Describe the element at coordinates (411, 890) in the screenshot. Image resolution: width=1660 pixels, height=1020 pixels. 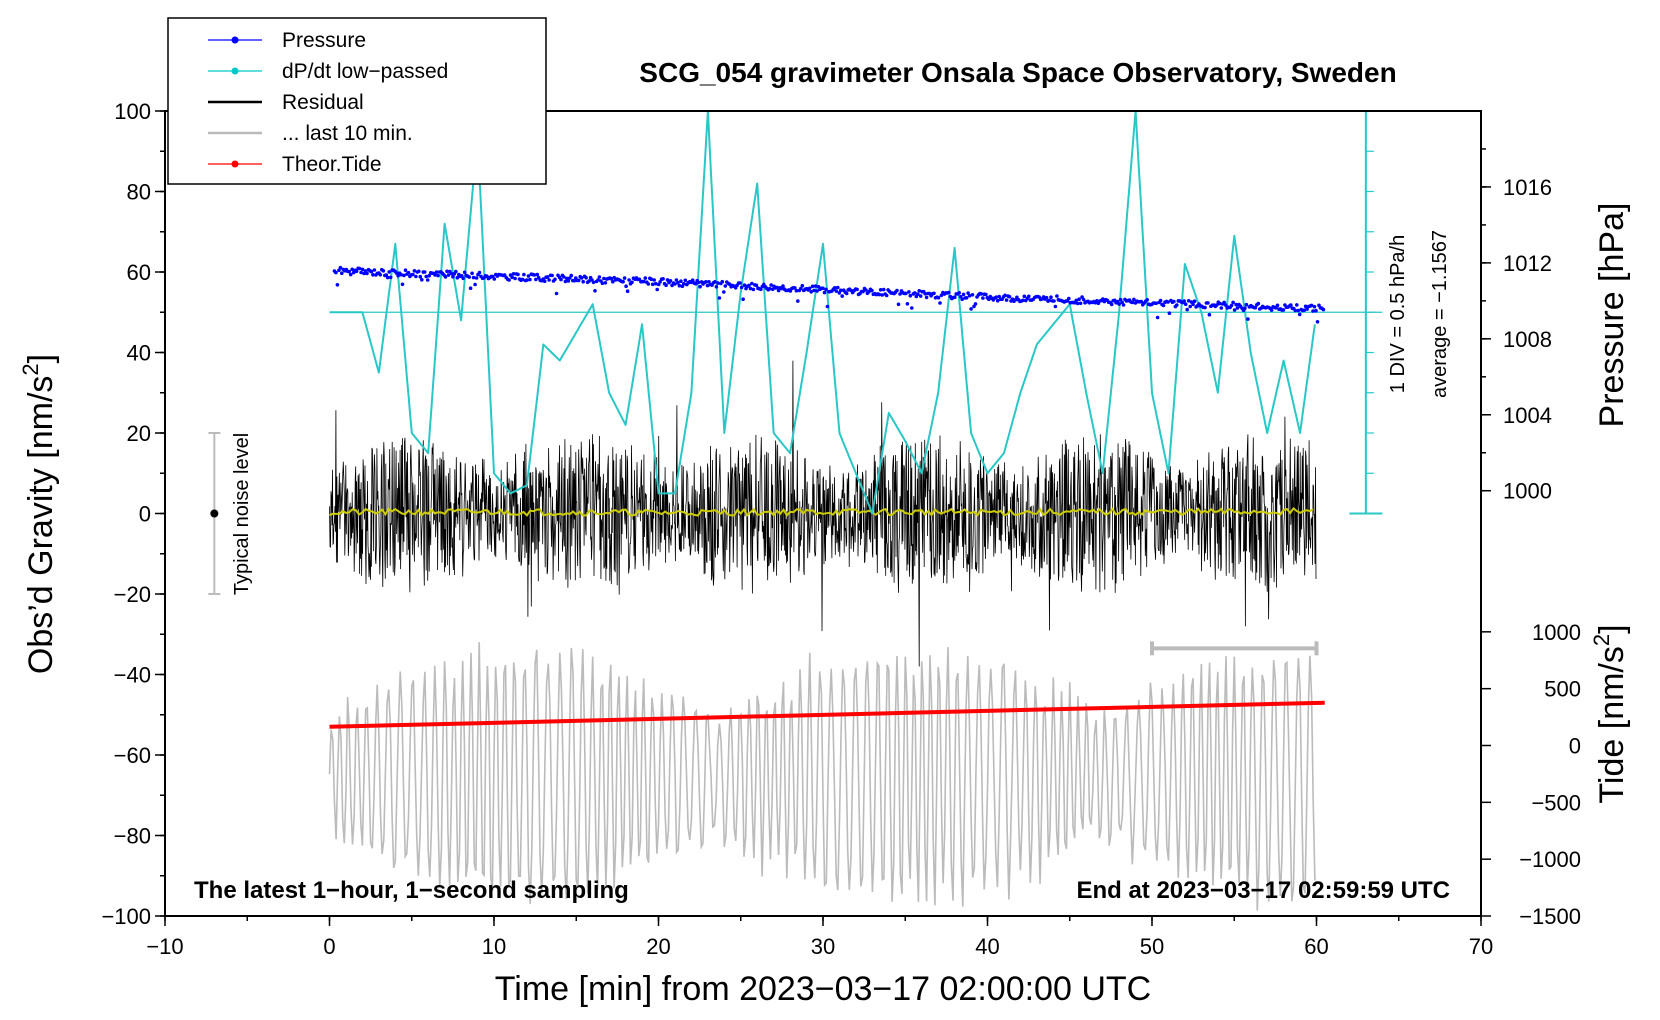
I see `bottom-left-note: The latest 1−hour, 1−second sampling` at that location.